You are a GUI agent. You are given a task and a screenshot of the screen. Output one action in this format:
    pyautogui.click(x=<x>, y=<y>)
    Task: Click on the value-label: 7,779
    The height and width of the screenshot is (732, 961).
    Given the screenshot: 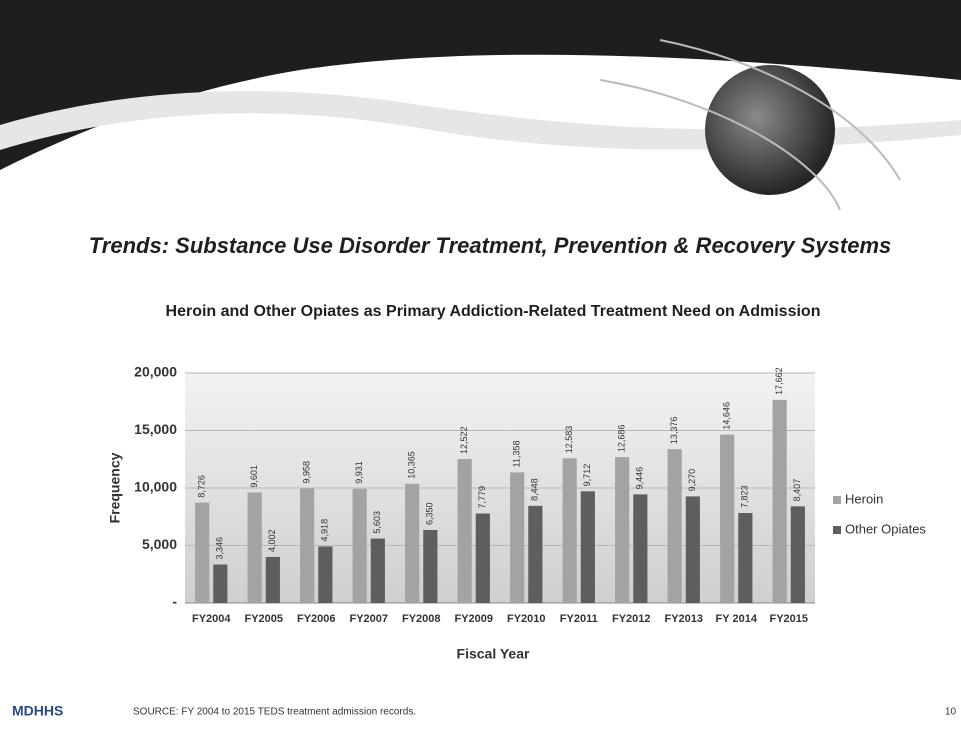 What is the action you would take?
    pyautogui.click(x=482, y=497)
    